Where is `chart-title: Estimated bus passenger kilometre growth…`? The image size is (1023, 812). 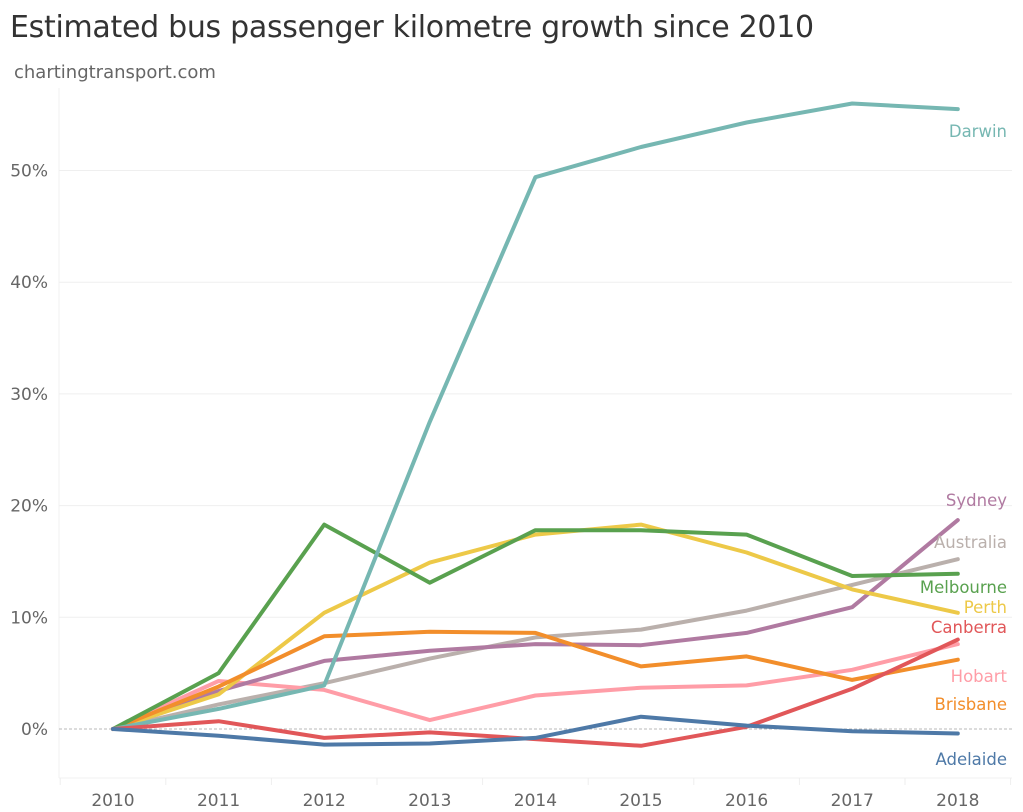 chart-title: Estimated bus passenger kilometre growth… is located at coordinates (412, 27).